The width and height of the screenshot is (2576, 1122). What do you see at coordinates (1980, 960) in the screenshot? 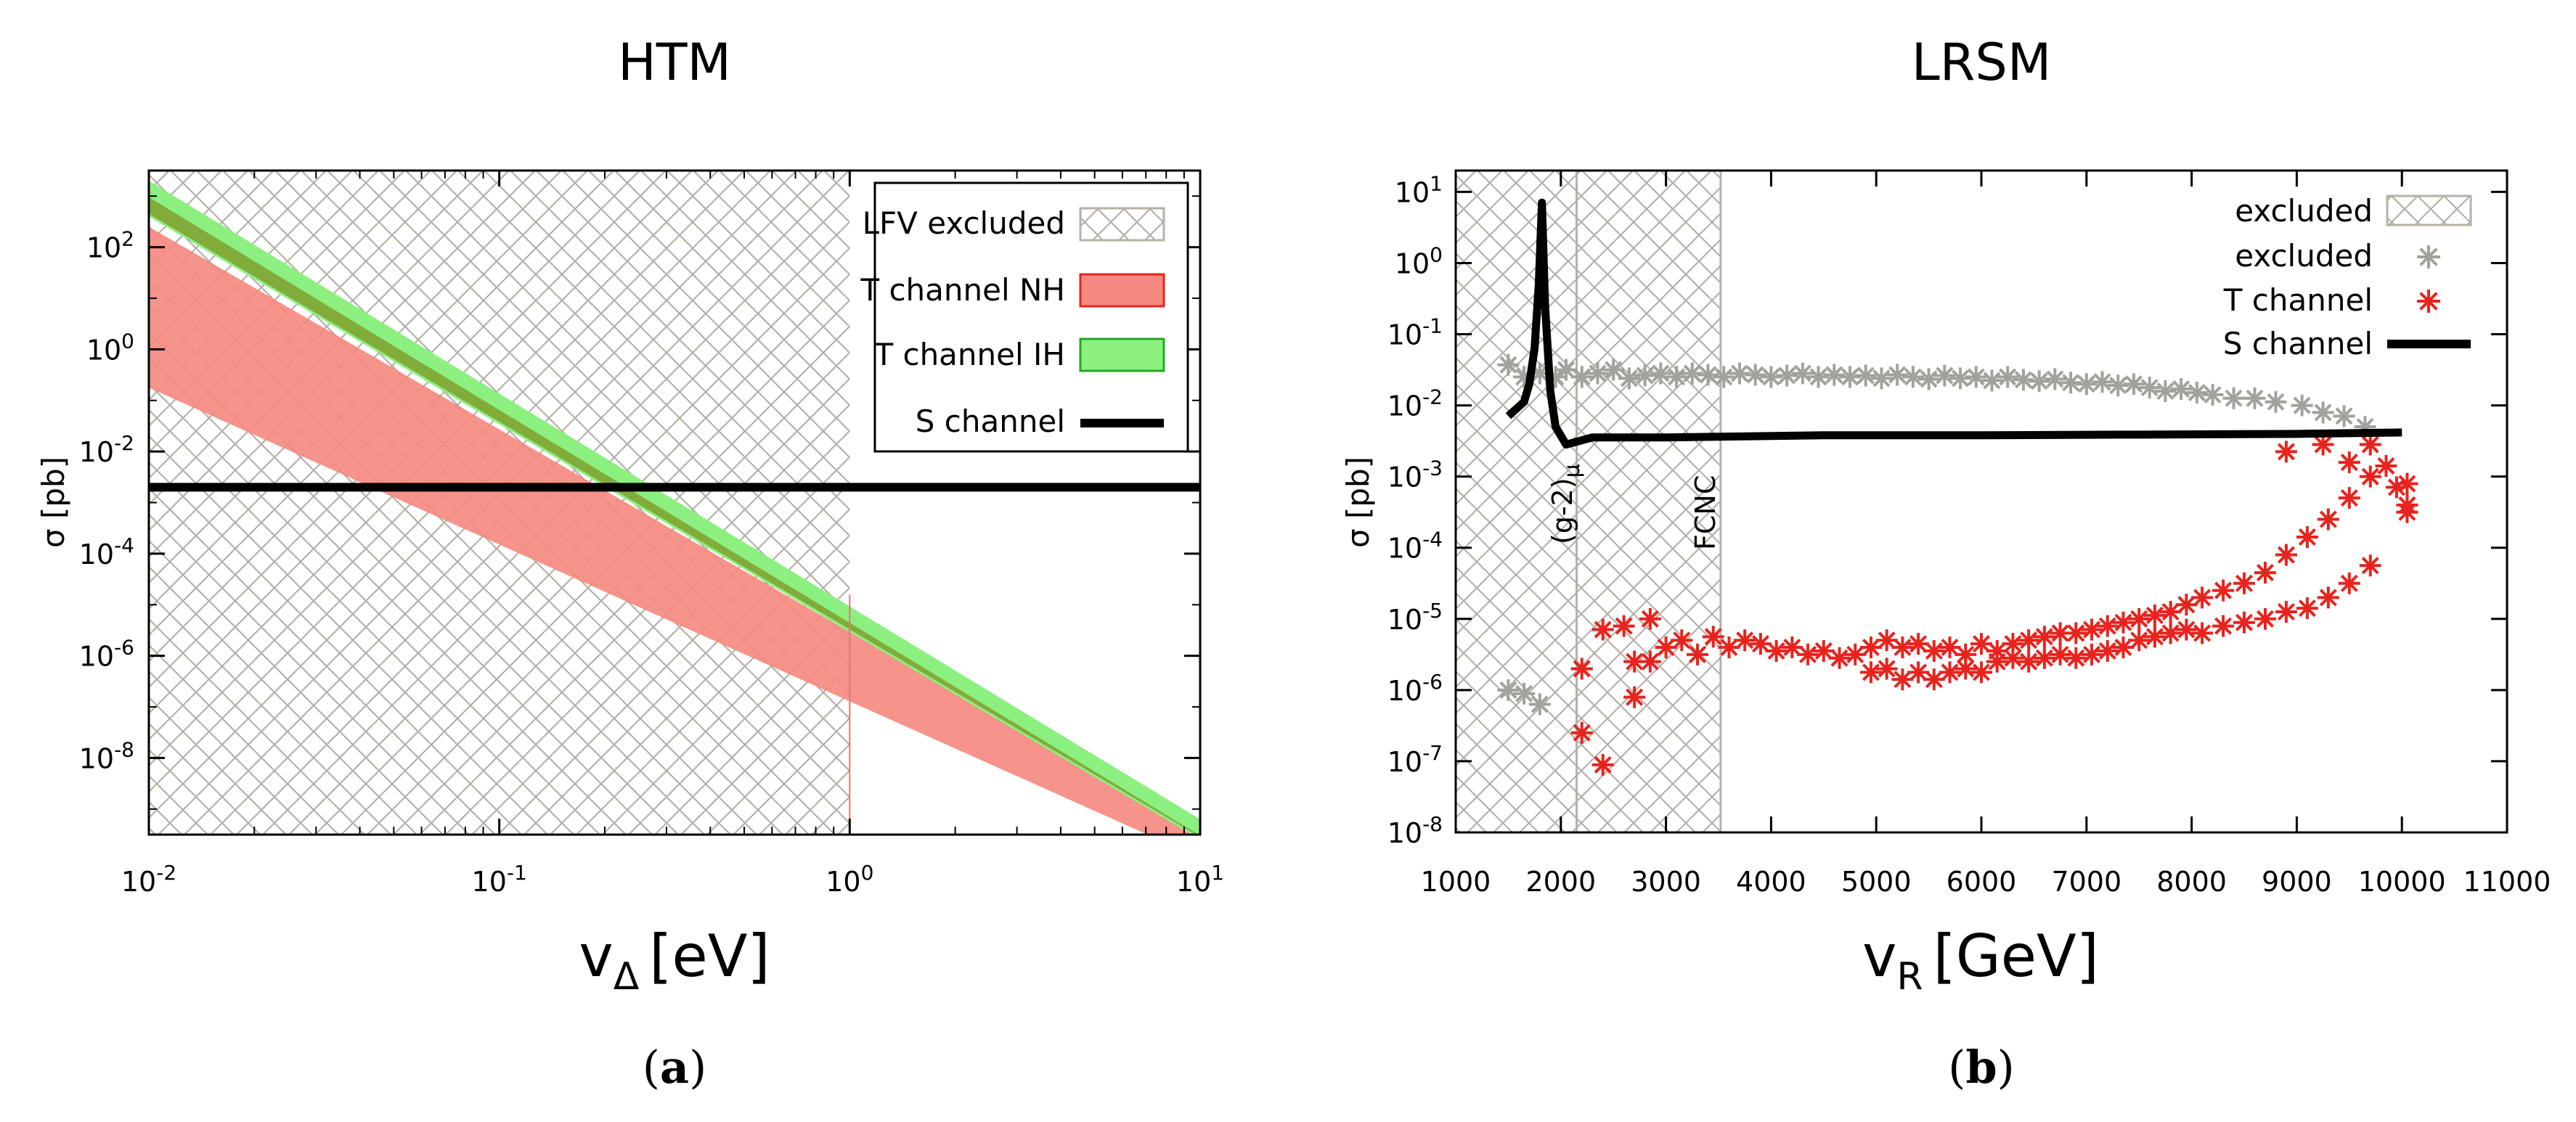
I see `chart-b-xlabel: vR [GeV]` at bounding box center [1980, 960].